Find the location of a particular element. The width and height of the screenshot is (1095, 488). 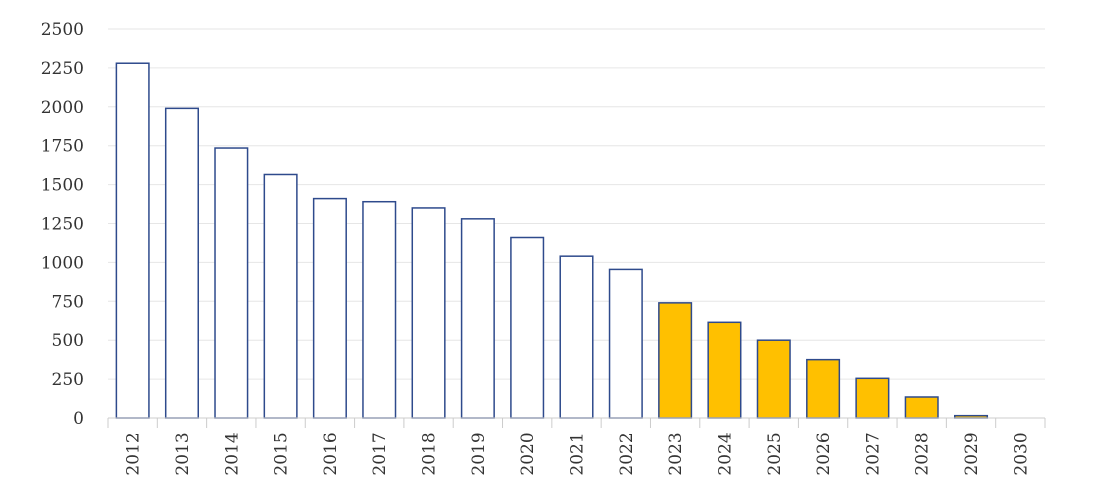

bar-2026 is located at coordinates (823, 388).